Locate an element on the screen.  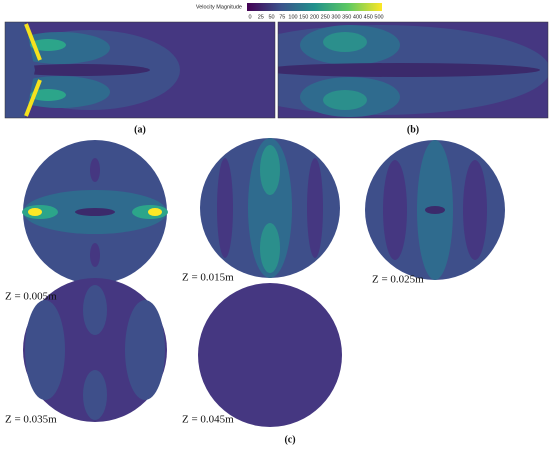
colorbar-tick-label: 0 is located at coordinates (249, 17).